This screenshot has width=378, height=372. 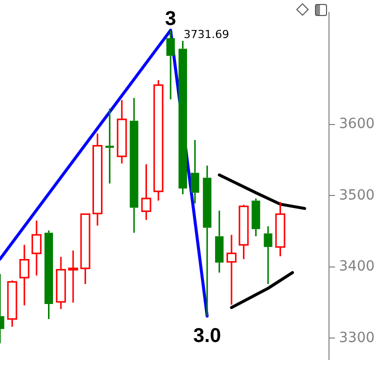 I want to click on y-tick-label: 3400, so click(x=357, y=266).